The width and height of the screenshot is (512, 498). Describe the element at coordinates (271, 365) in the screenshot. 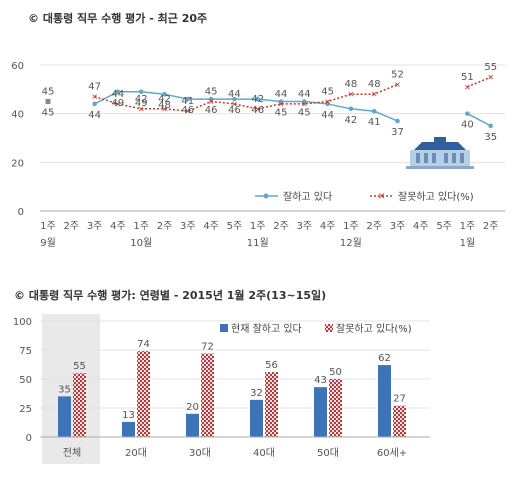

I see `age-label-bad: 56` at that location.